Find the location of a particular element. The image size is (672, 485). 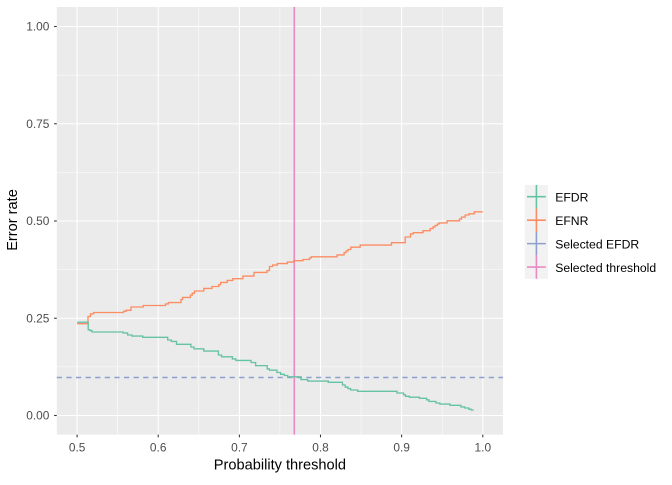

svg-text: 1.0 is located at coordinates (483, 447).